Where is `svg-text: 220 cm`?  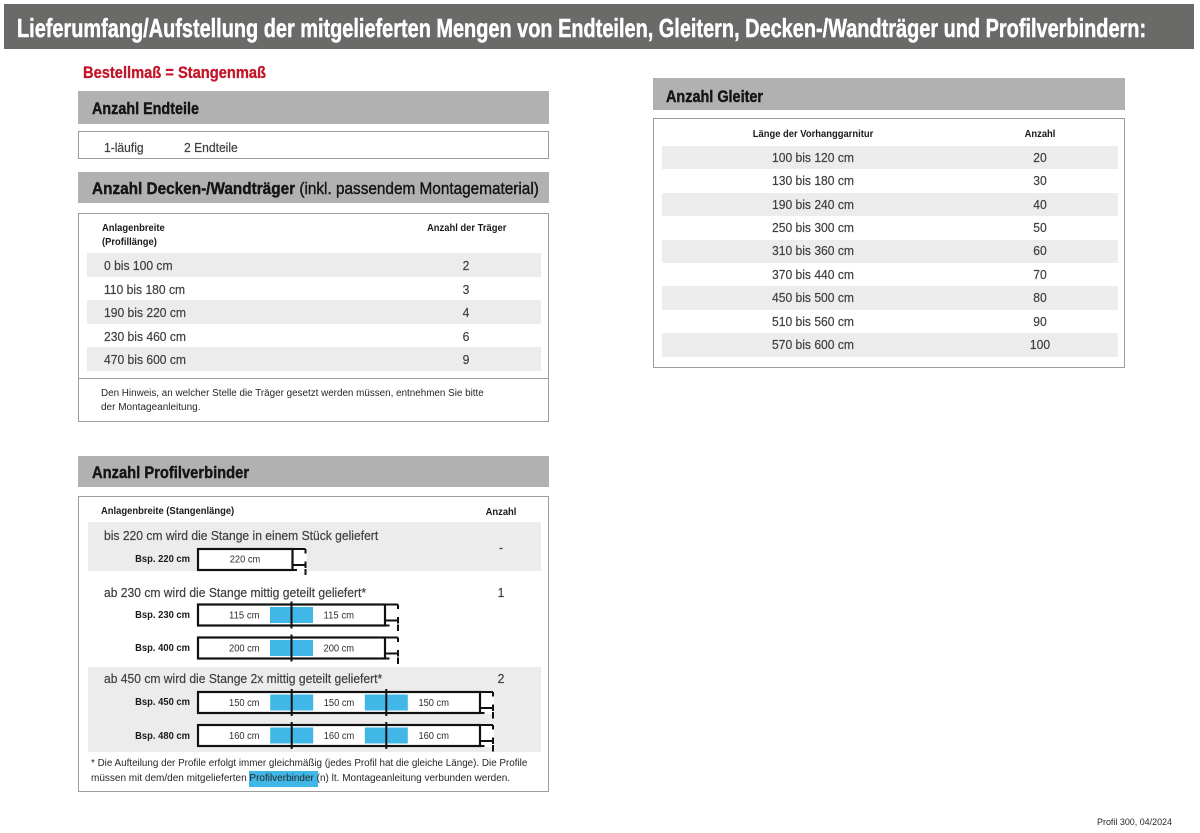
svg-text: 220 cm is located at coordinates (245, 560).